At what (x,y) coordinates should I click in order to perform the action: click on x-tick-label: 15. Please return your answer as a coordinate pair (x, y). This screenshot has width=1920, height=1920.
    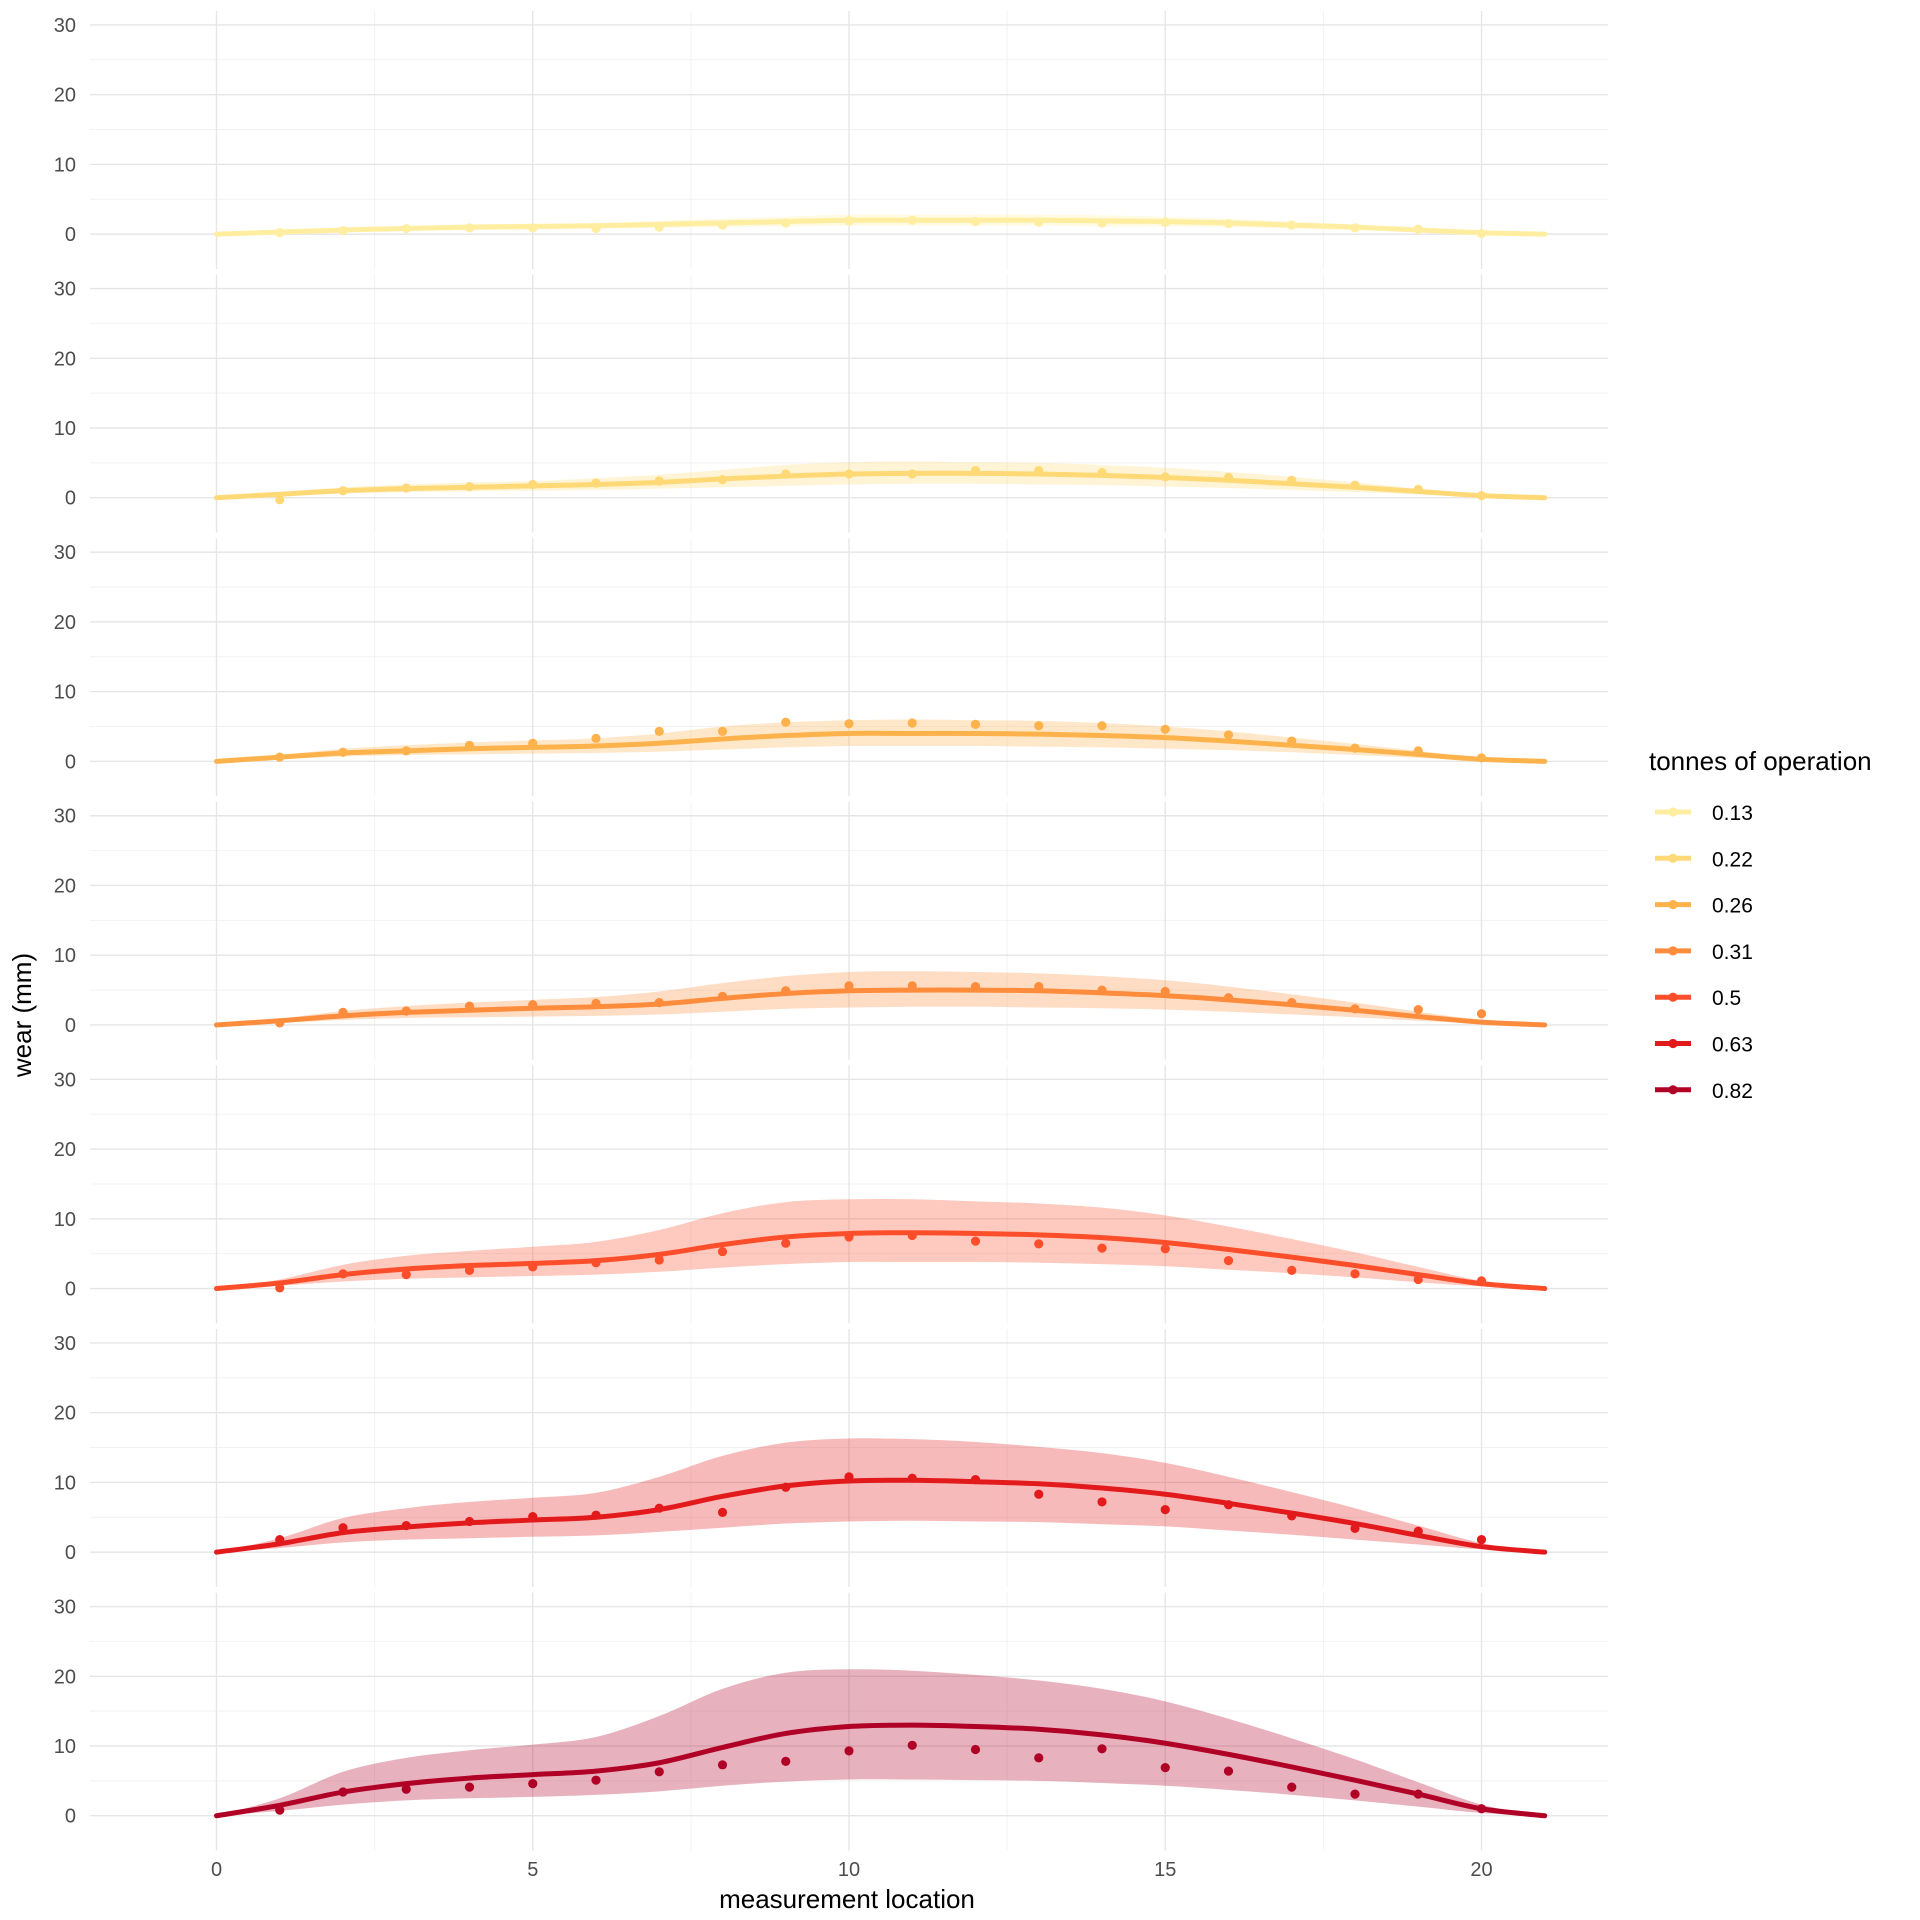
    Looking at the image, I should click on (1165, 1870).